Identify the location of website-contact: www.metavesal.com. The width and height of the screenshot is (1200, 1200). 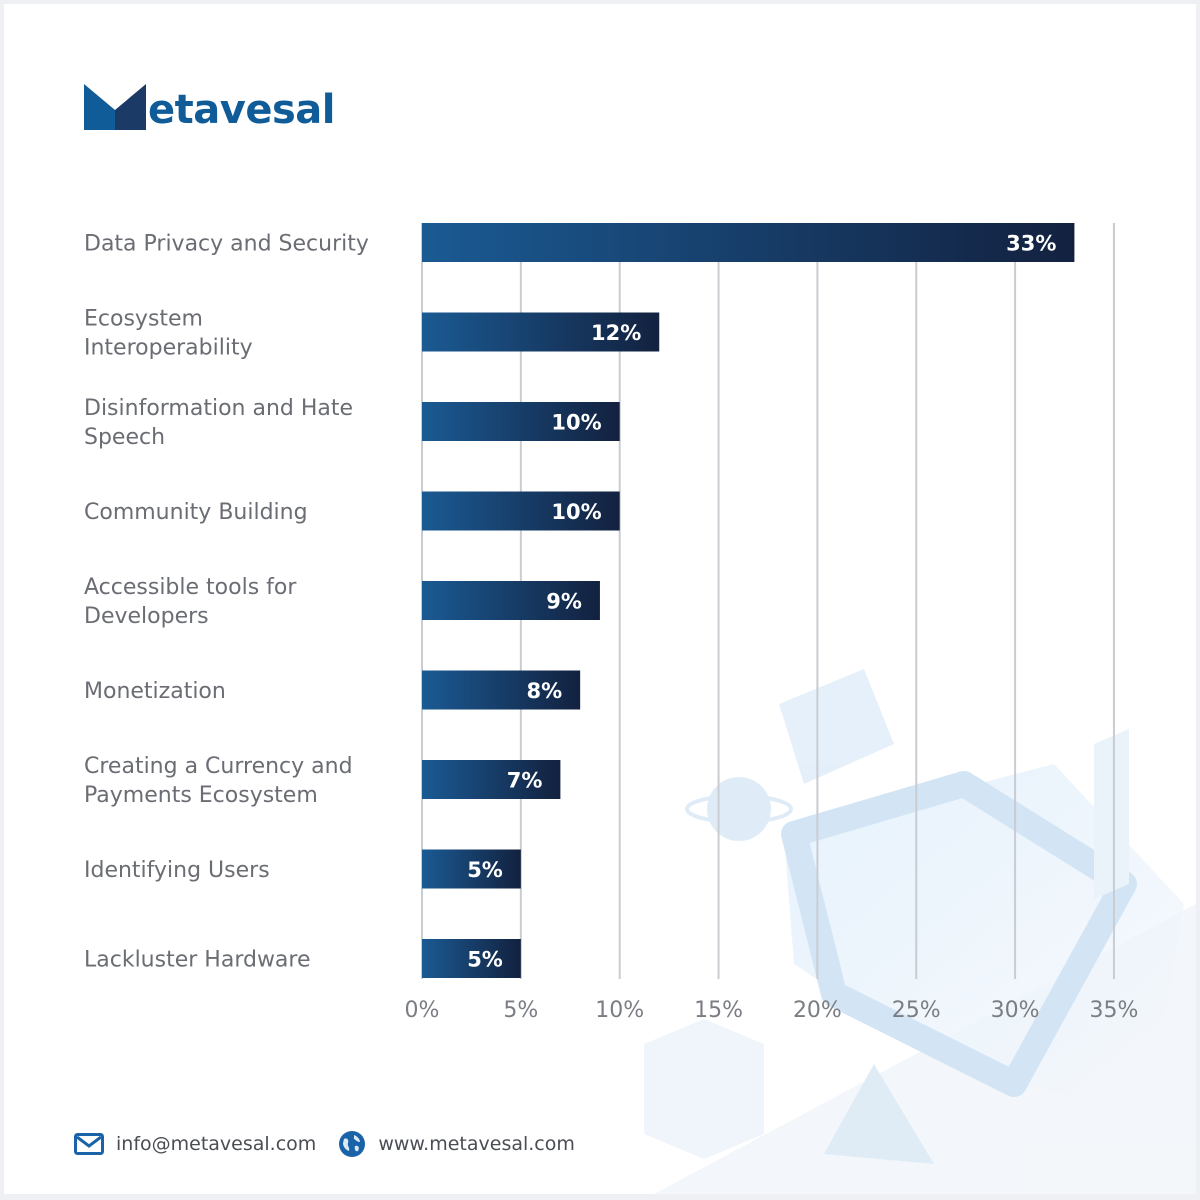
(456, 1144).